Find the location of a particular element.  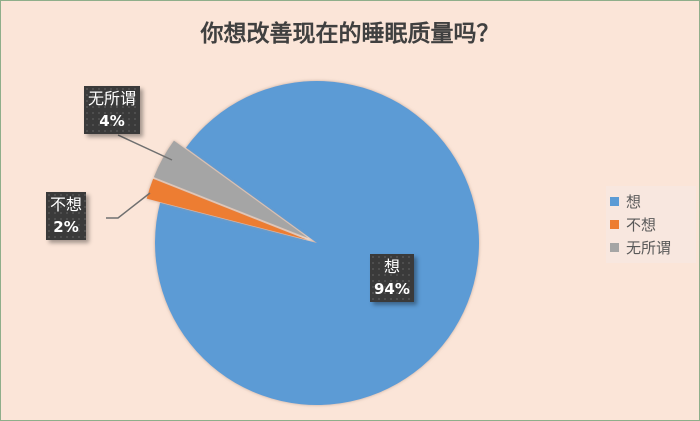

leader-line-buxiang is located at coordinates (128, 205).